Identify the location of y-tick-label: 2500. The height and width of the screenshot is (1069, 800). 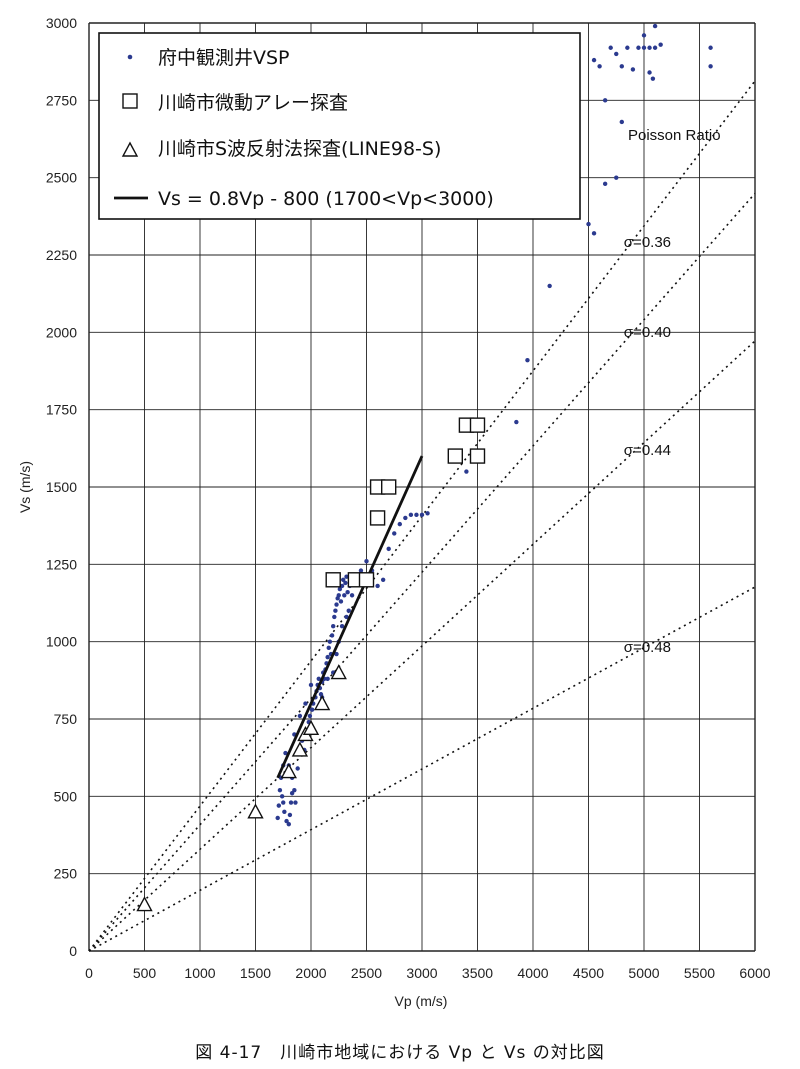
(61, 178).